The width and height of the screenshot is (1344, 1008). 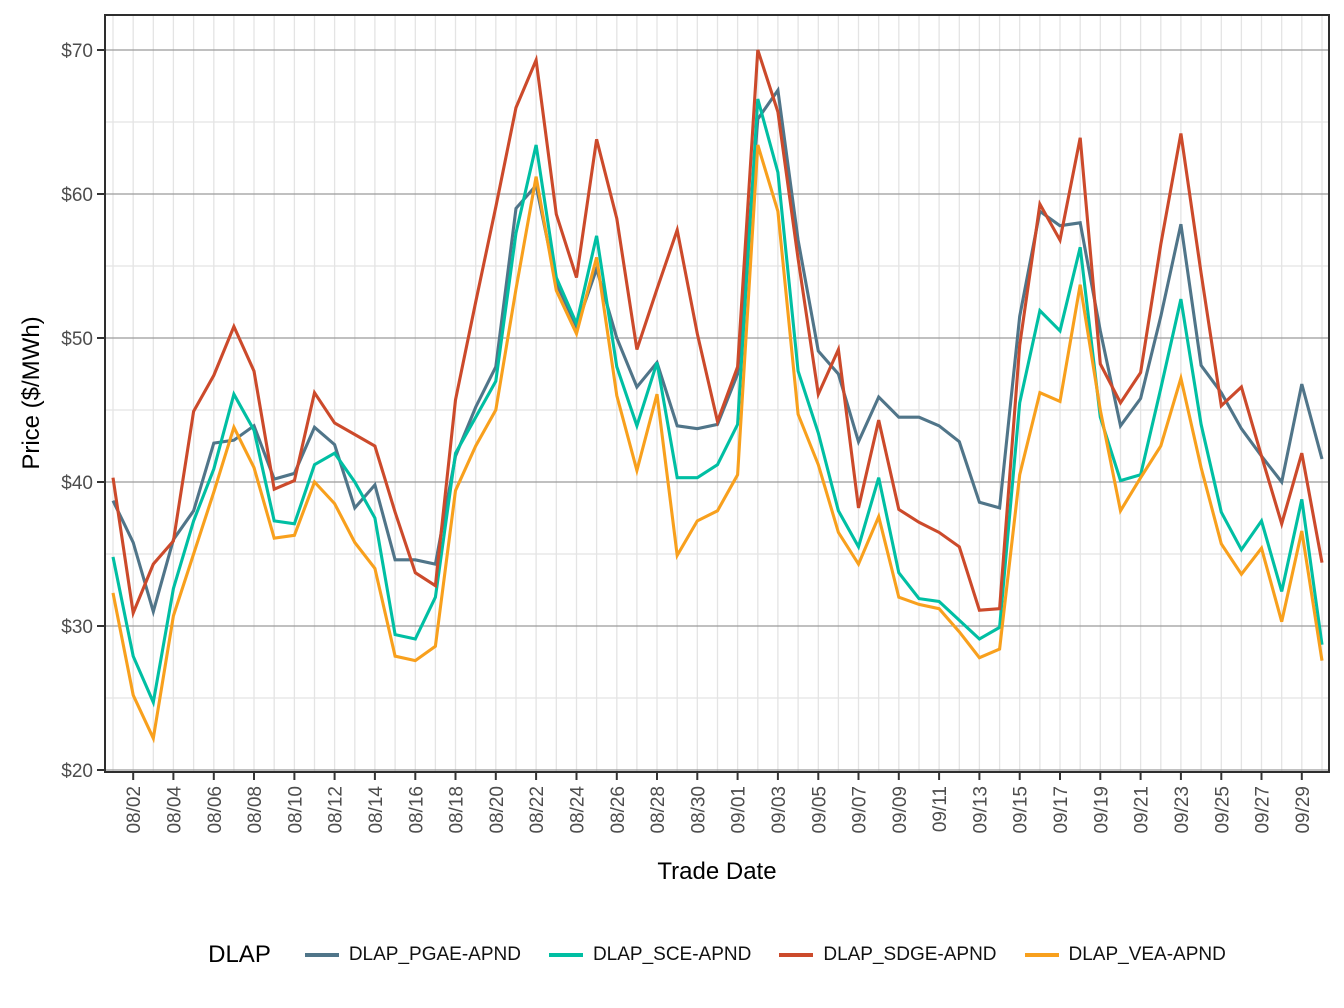 I want to click on svg-text: 09/13, so click(x=980, y=810).